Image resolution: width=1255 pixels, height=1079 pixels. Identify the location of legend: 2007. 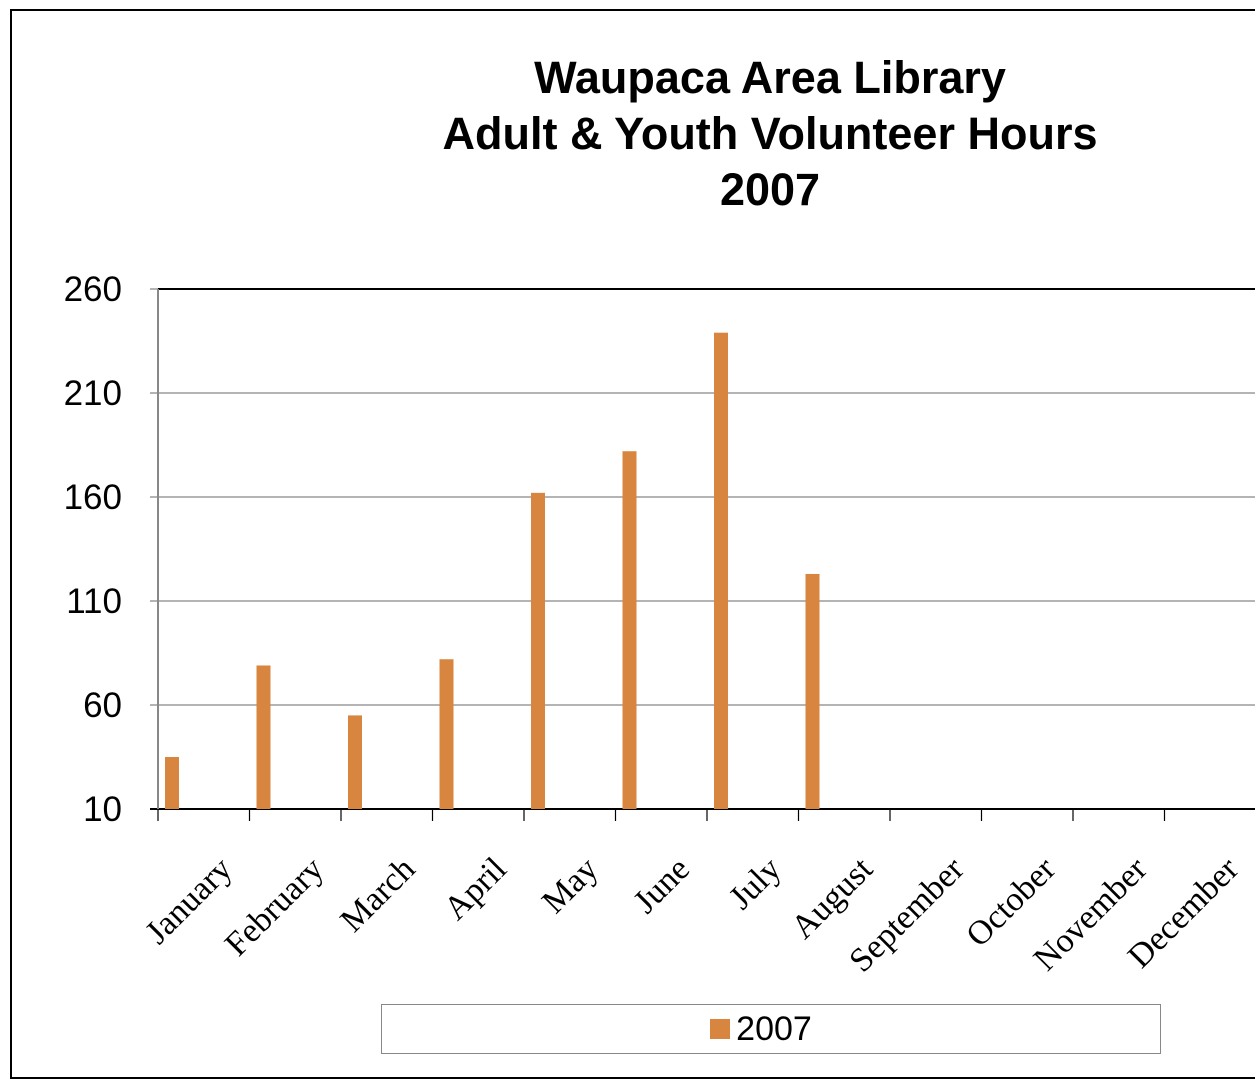
(771, 1029).